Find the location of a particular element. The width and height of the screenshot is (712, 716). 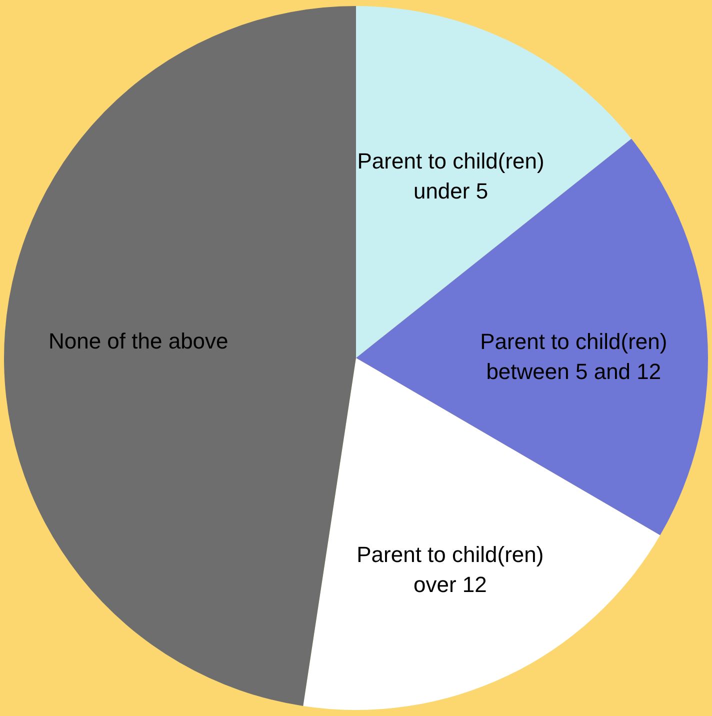

slice-label: Parent to child(ren) over 12 is located at coordinates (450, 569).